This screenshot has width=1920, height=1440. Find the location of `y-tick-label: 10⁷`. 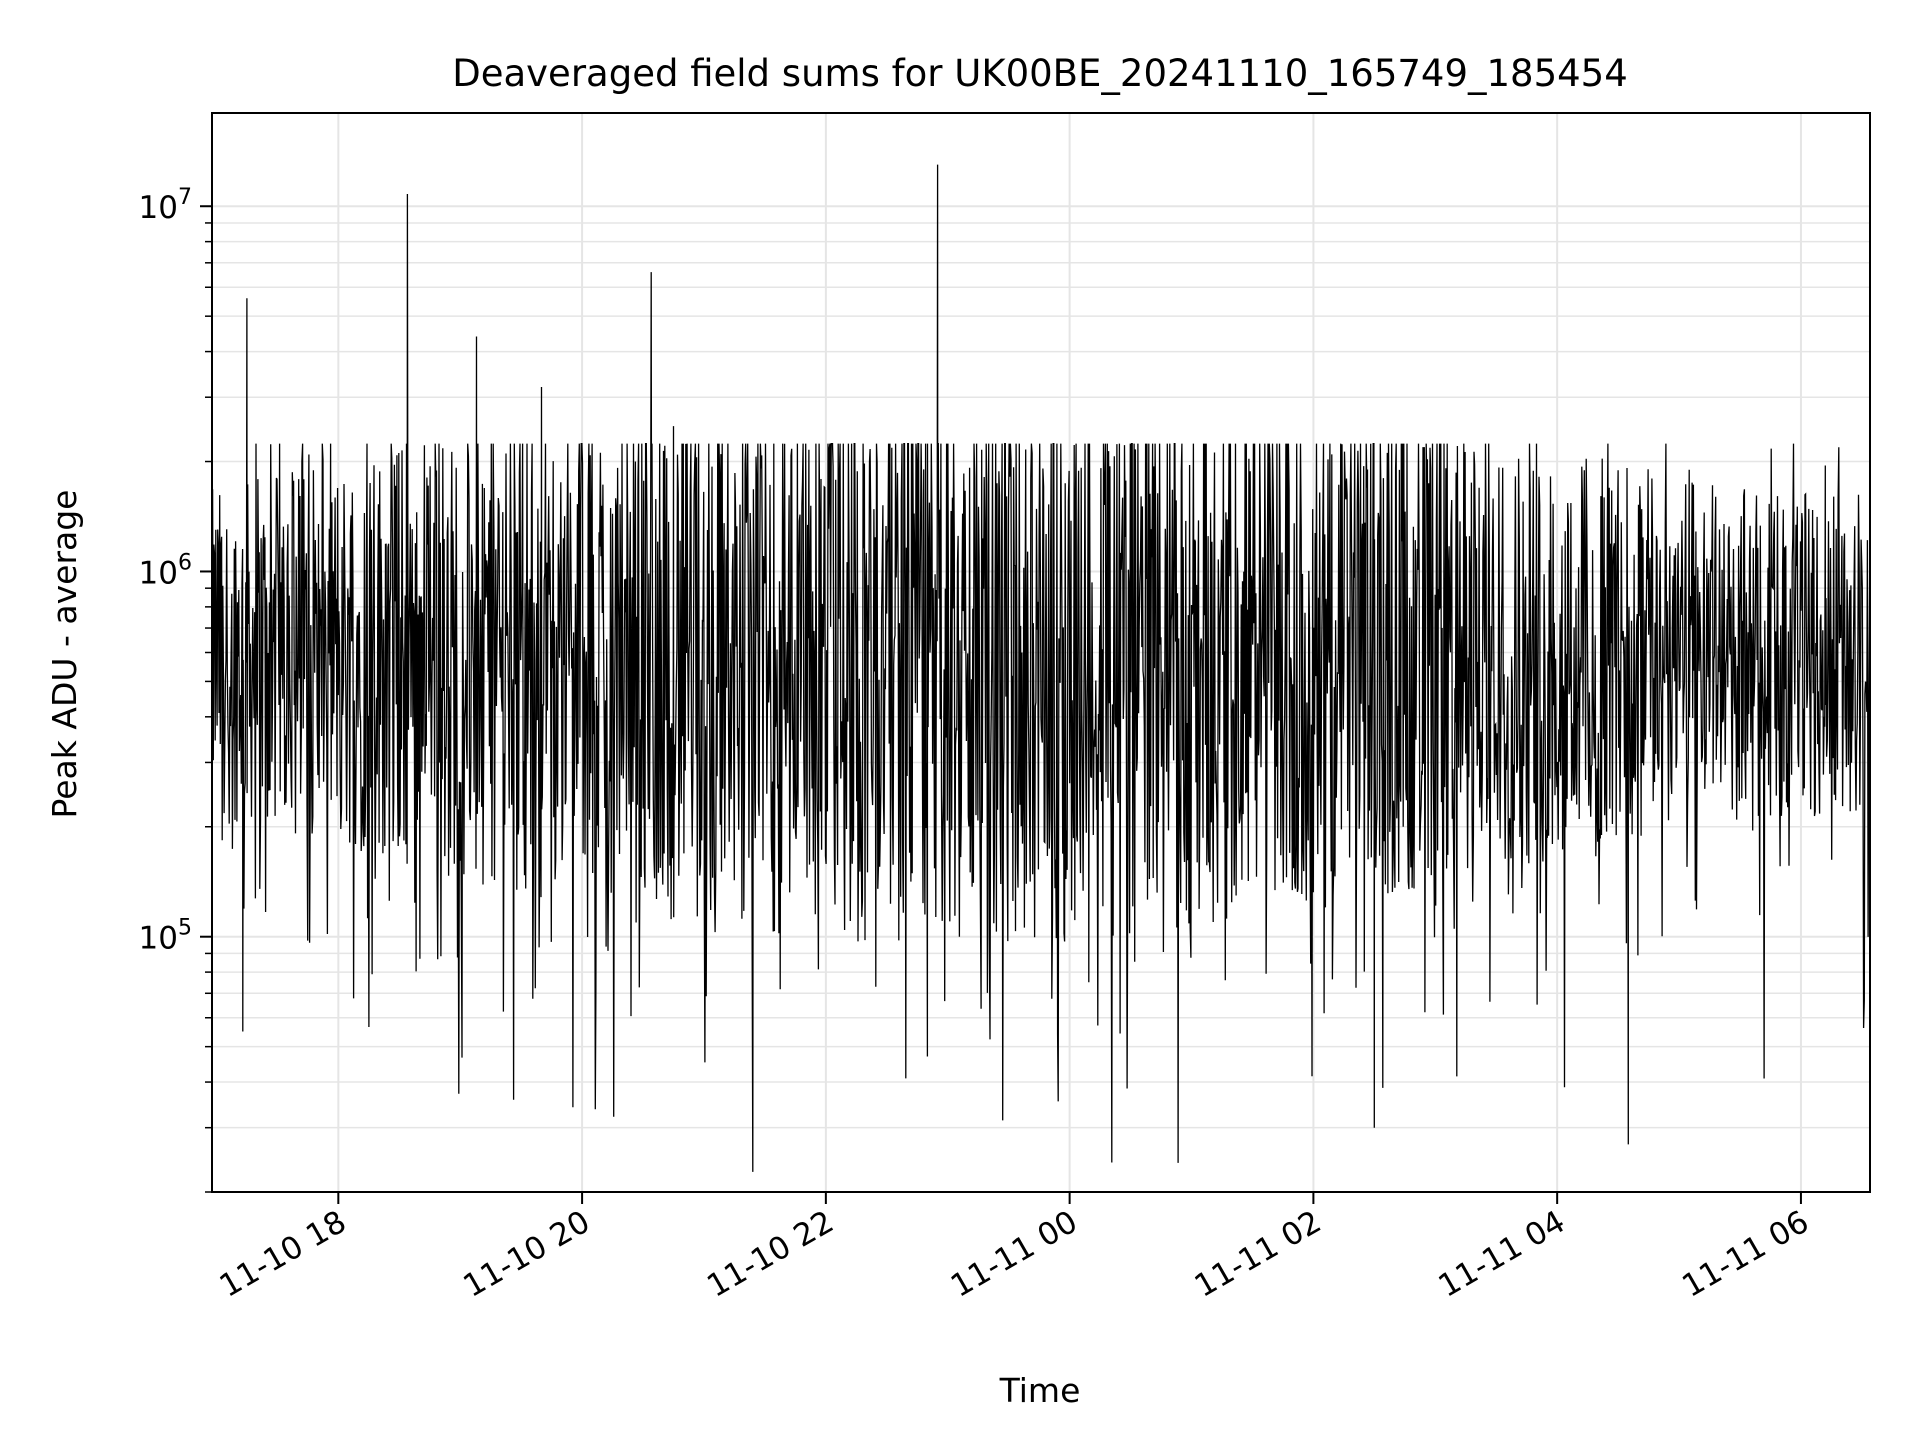

y-tick-label: 10⁷ is located at coordinates (165, 205).